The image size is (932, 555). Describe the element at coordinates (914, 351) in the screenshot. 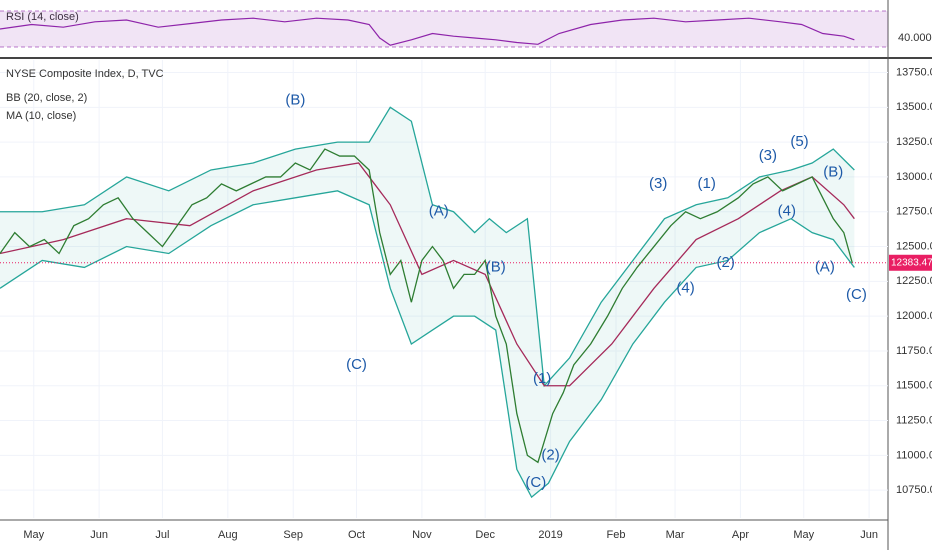

I see `y-tick-label: 11750.000` at that location.